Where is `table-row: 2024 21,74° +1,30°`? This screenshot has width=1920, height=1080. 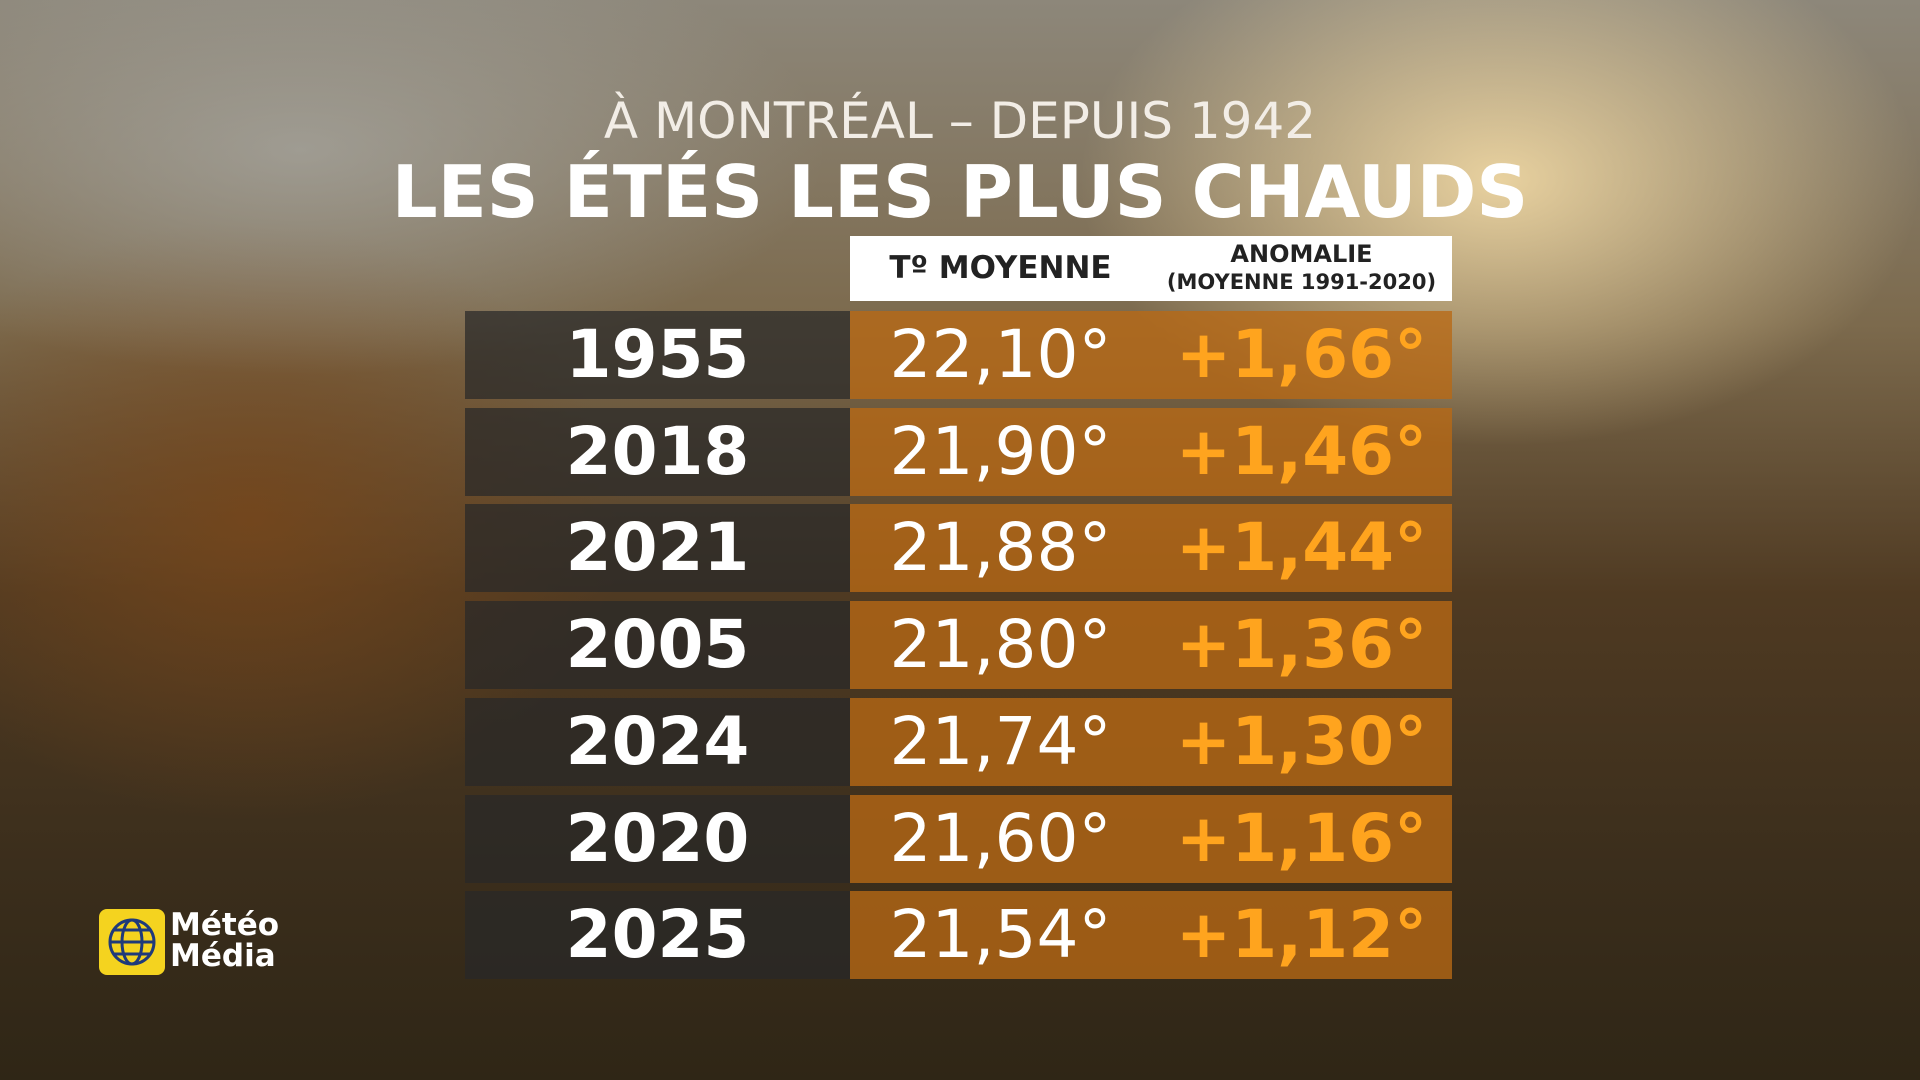 table-row: 2024 21,74° +1,30° is located at coordinates (958, 741).